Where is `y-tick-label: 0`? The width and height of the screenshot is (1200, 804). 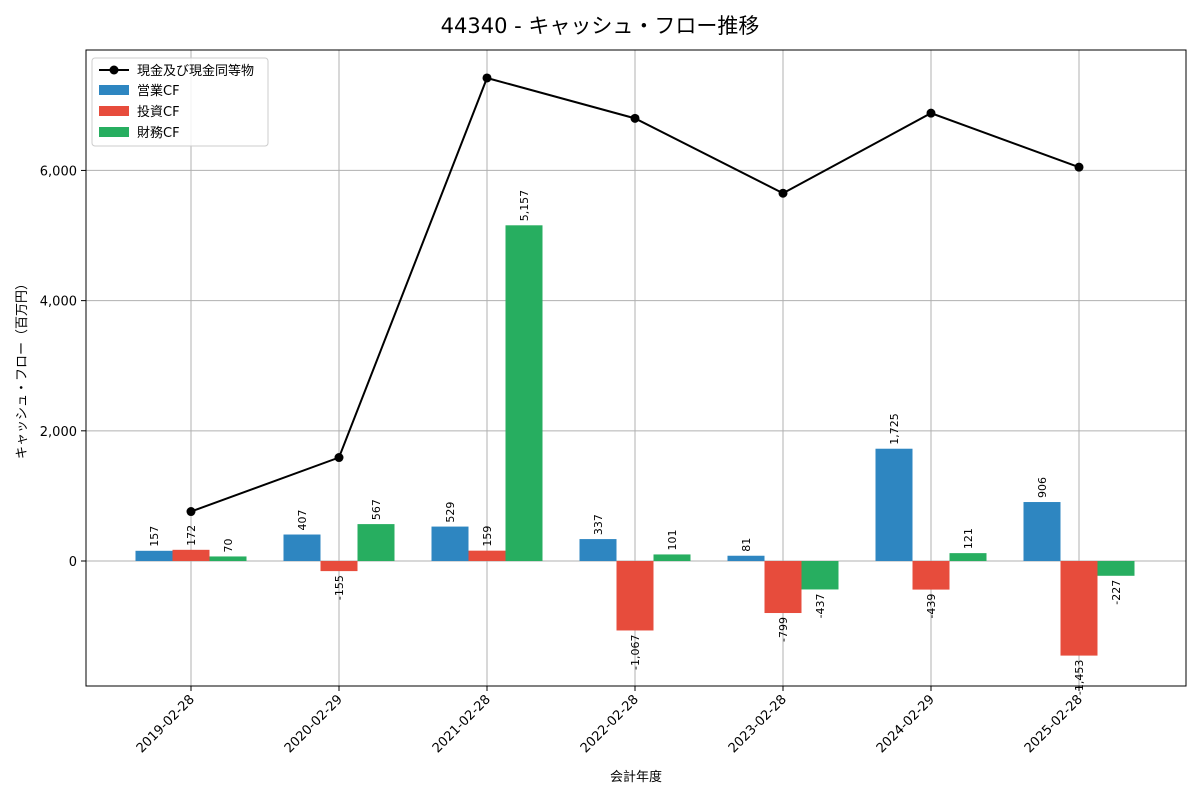
y-tick-label: 0 is located at coordinates (73, 562).